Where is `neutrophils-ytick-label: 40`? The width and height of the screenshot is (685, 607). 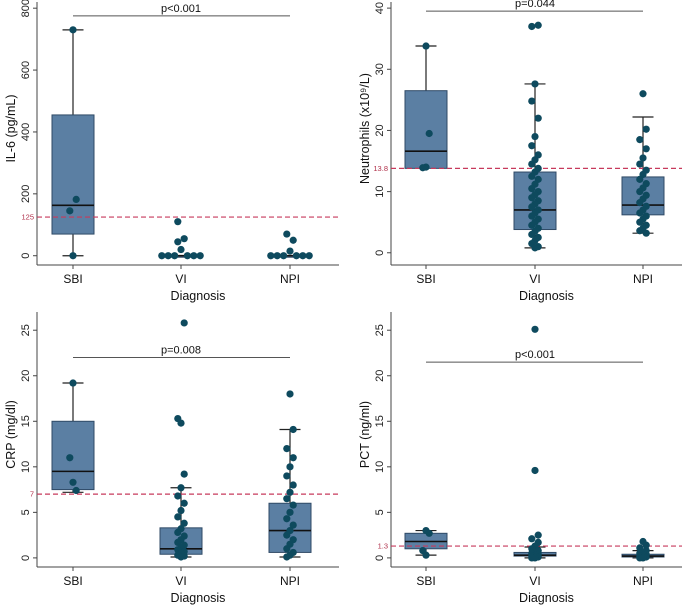 neutrophils-ytick-label: 40 is located at coordinates (380, 8).